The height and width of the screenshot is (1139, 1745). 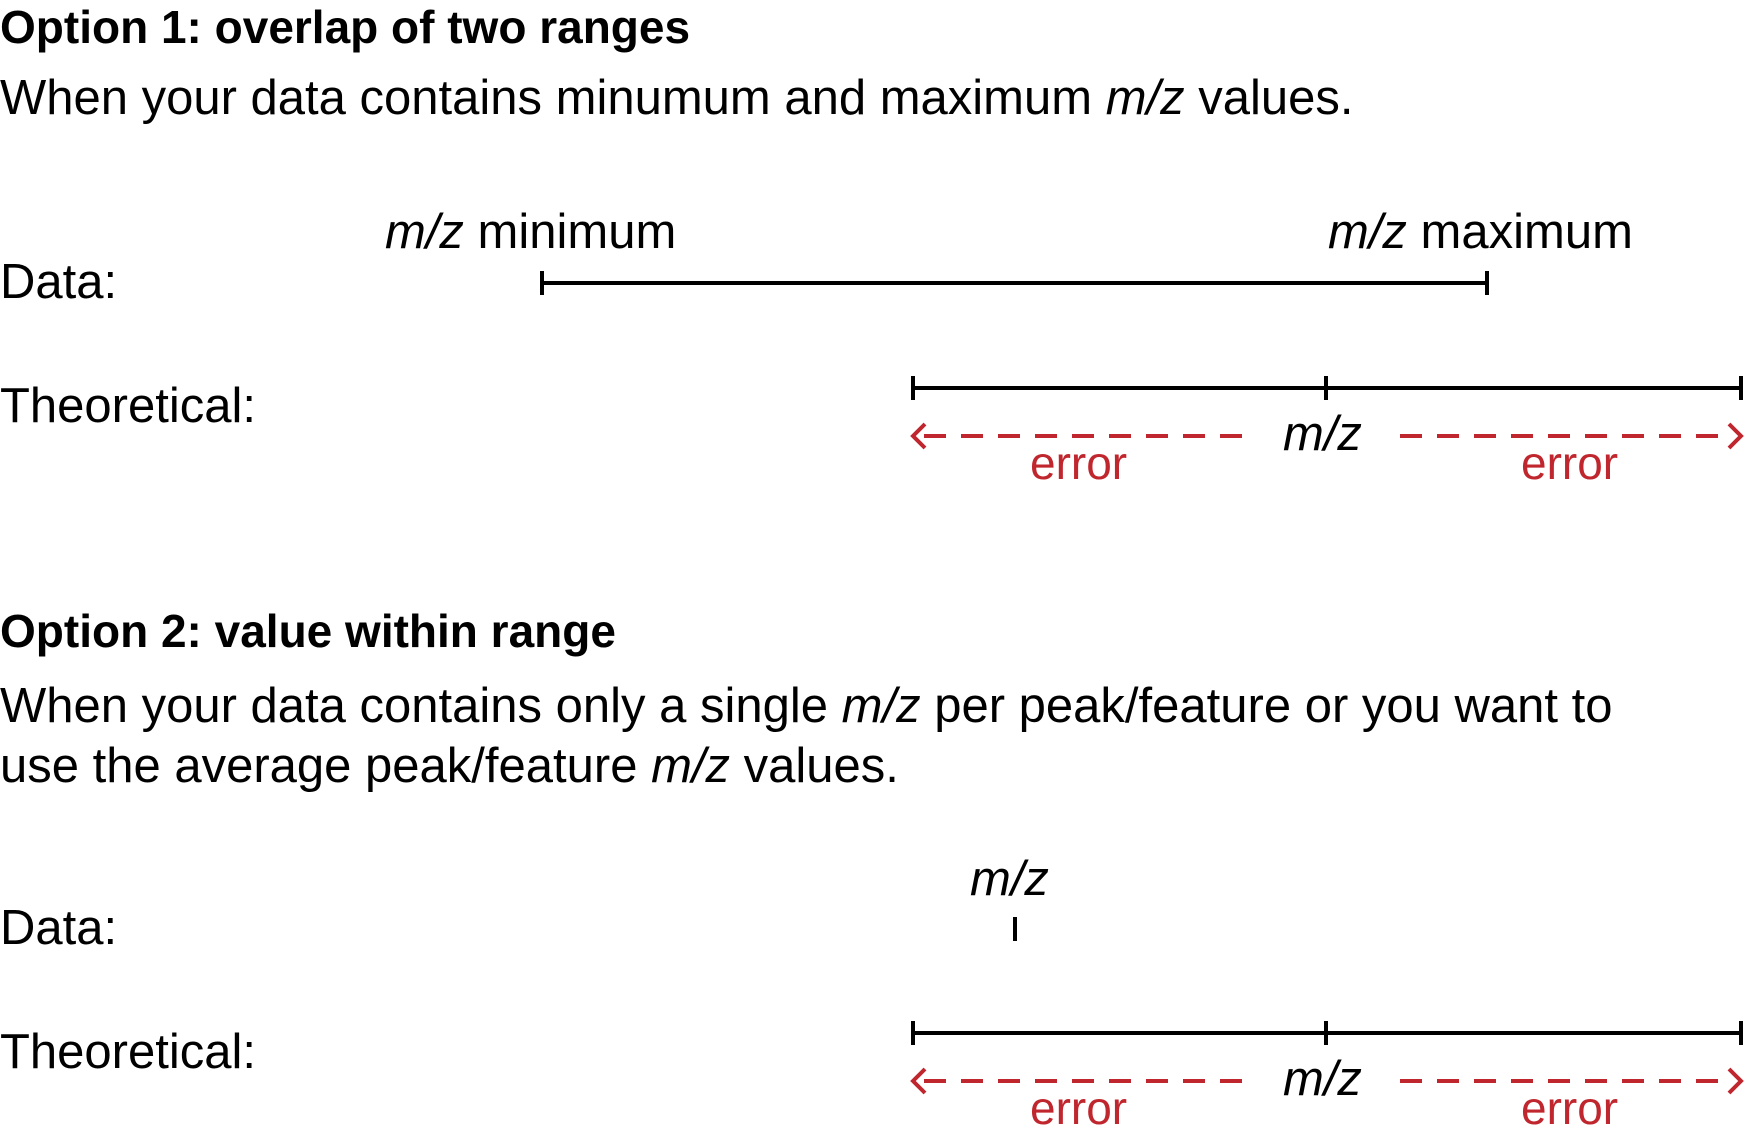 I want to click on option2-point-mz: m/z, so click(x=1009, y=879).